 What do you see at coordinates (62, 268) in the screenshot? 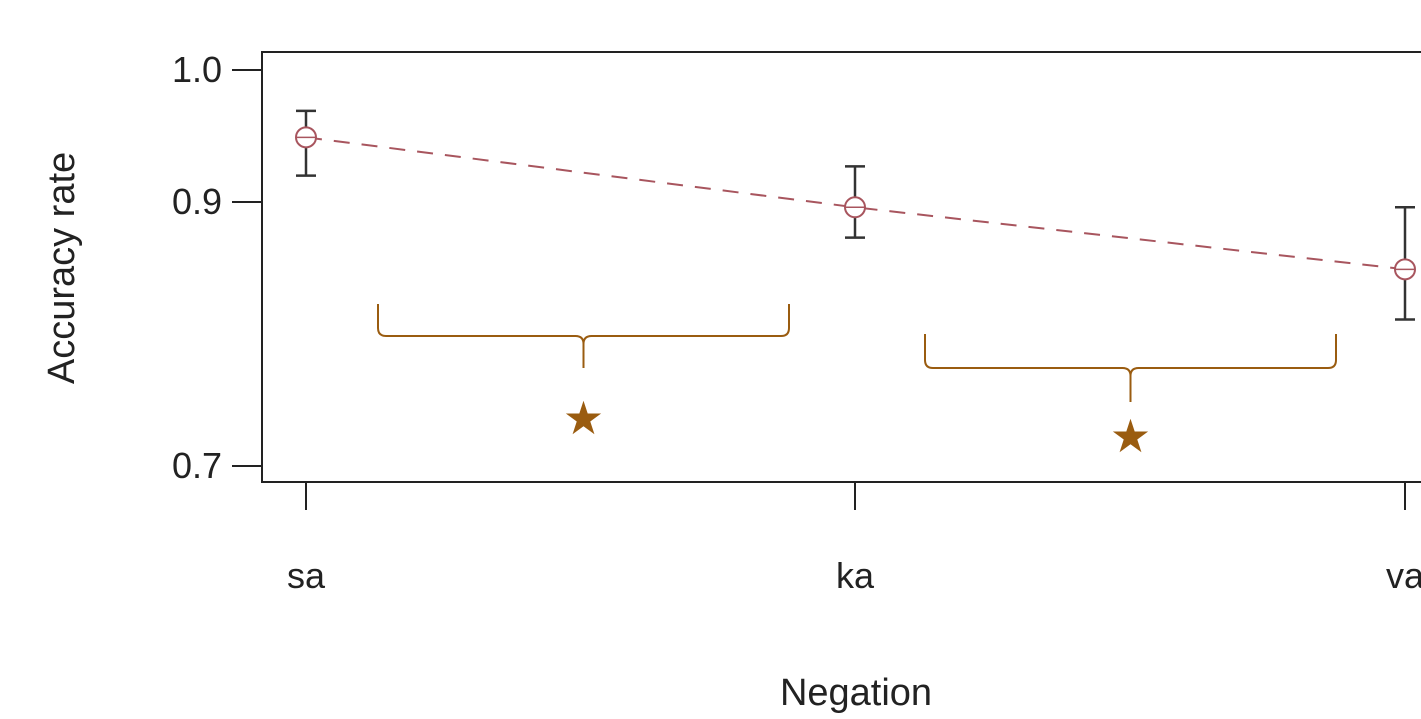
I see `y-axis-title: Accuracy rate` at bounding box center [62, 268].